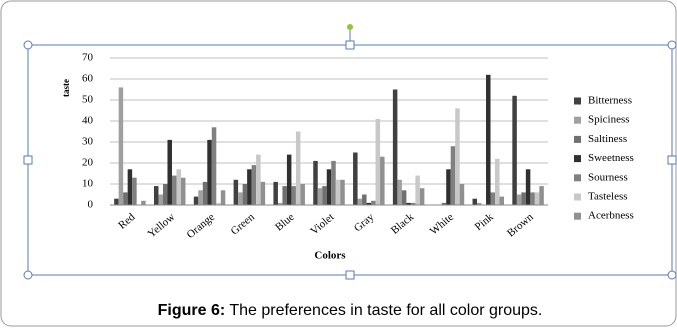 The height and width of the screenshot is (332, 677). Describe the element at coordinates (192, 310) in the screenshot. I see `caption-label: Figure 6:` at that location.